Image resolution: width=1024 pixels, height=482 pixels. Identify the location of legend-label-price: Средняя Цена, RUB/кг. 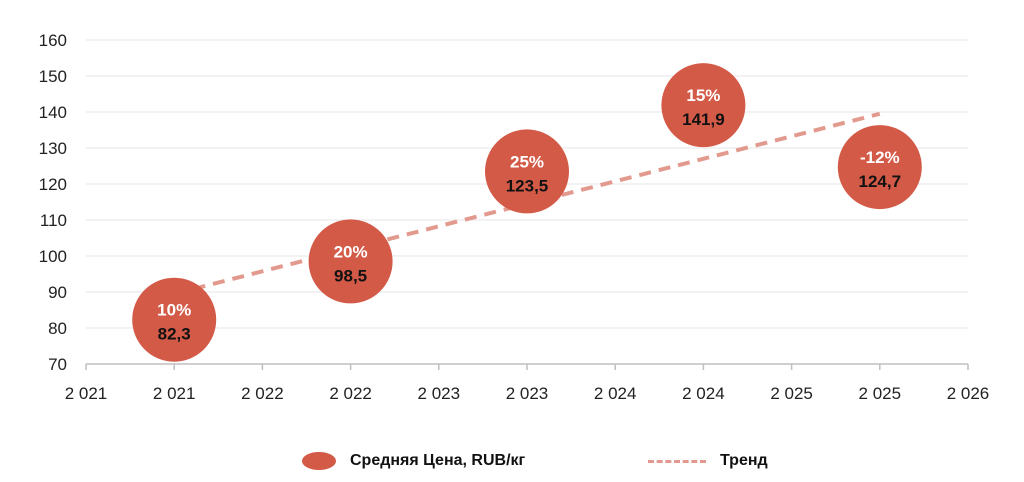
(438, 460).